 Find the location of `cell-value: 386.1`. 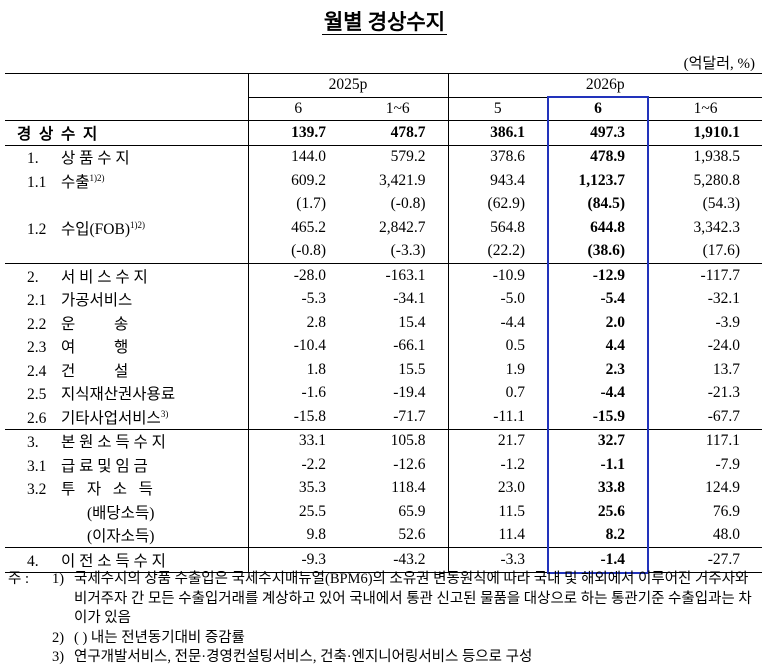

cell-value: 386.1 is located at coordinates (497, 132).